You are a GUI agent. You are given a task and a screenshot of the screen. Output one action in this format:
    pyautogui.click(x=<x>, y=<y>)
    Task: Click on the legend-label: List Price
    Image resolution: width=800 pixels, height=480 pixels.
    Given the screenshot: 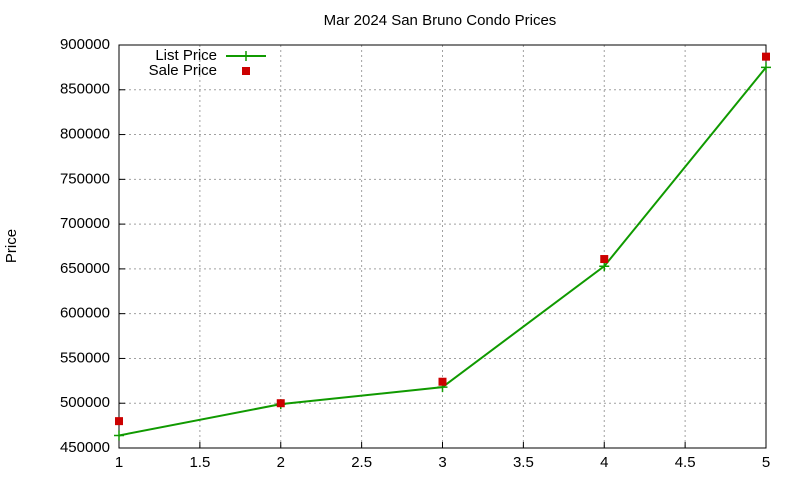 What is the action you would take?
    pyautogui.click(x=186, y=55)
    